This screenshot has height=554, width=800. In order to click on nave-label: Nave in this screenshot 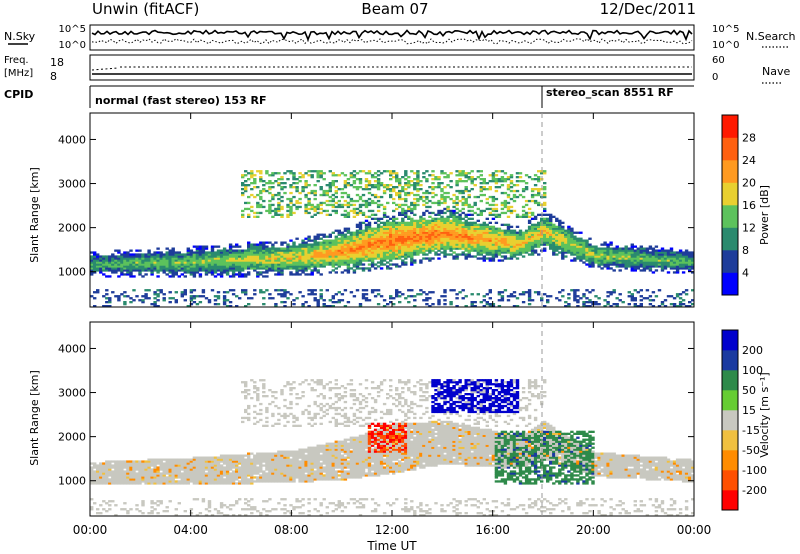, I will do `click(776, 71)`.